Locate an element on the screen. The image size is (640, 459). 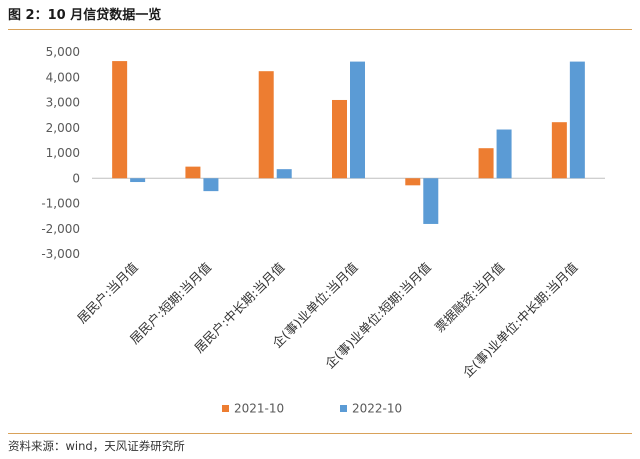
y-tick-label: -3,000 is located at coordinates (60, 254).